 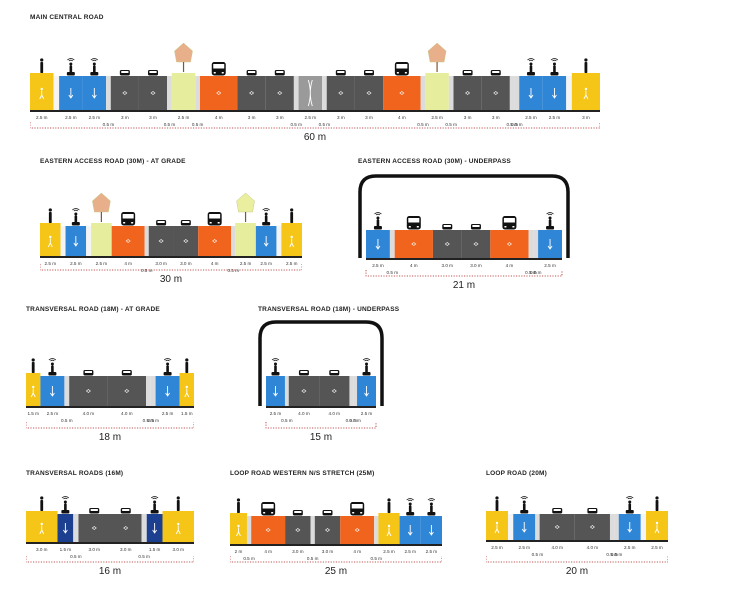 What do you see at coordinates (238, 526) in the screenshot?
I see `lane-sidewalk: 2 m` at bounding box center [238, 526].